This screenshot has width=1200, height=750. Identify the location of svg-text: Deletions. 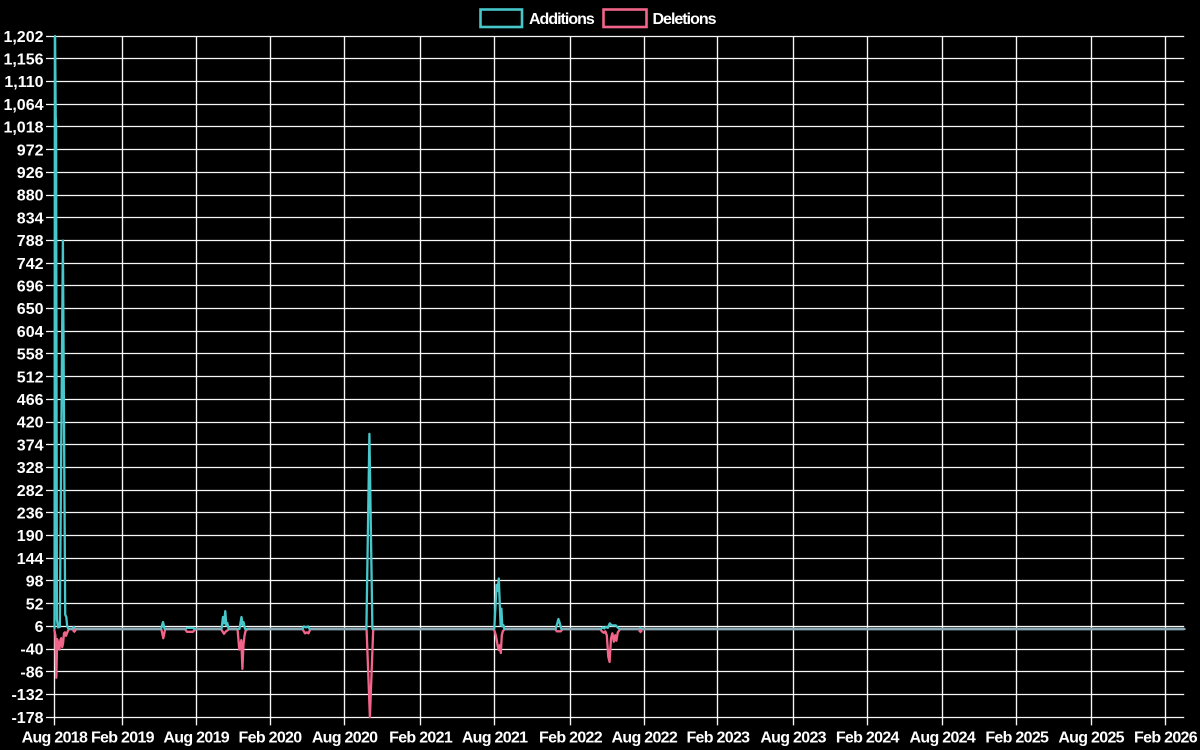
(685, 19).